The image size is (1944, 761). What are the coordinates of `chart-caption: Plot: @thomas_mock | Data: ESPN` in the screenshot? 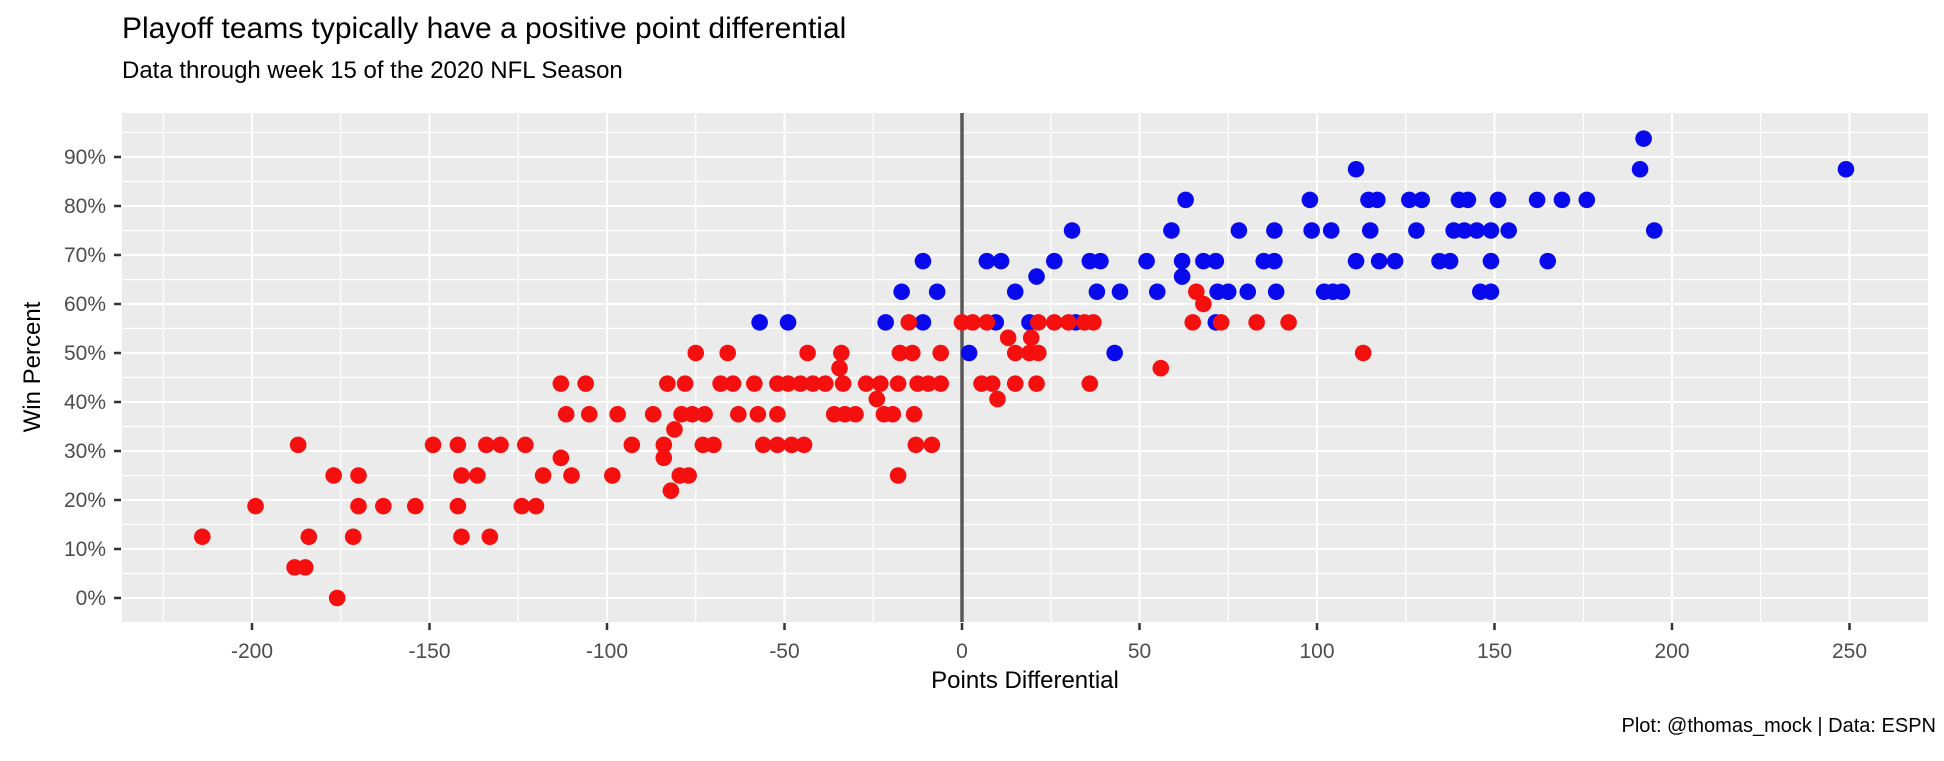 It's located at (1778, 726).